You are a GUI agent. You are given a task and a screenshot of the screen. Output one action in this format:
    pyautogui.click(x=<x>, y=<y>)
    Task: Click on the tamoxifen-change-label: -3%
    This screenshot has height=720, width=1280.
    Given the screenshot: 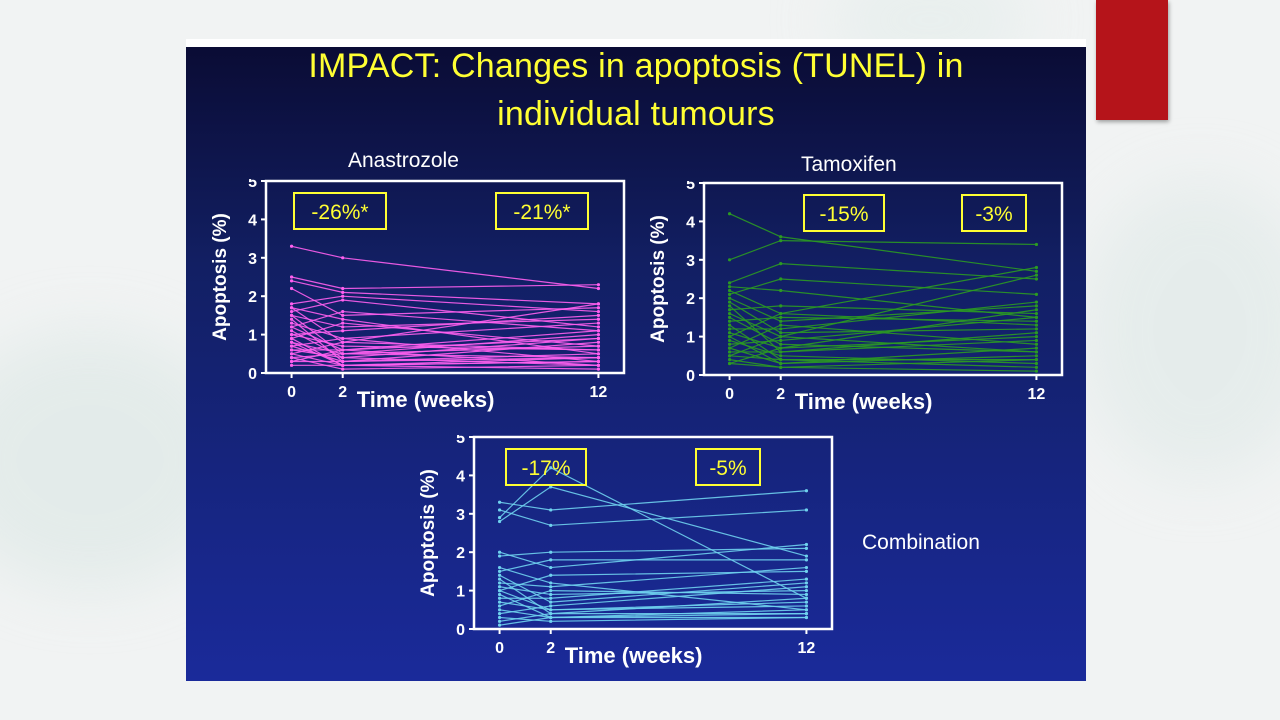 What is the action you would take?
    pyautogui.click(x=993, y=214)
    